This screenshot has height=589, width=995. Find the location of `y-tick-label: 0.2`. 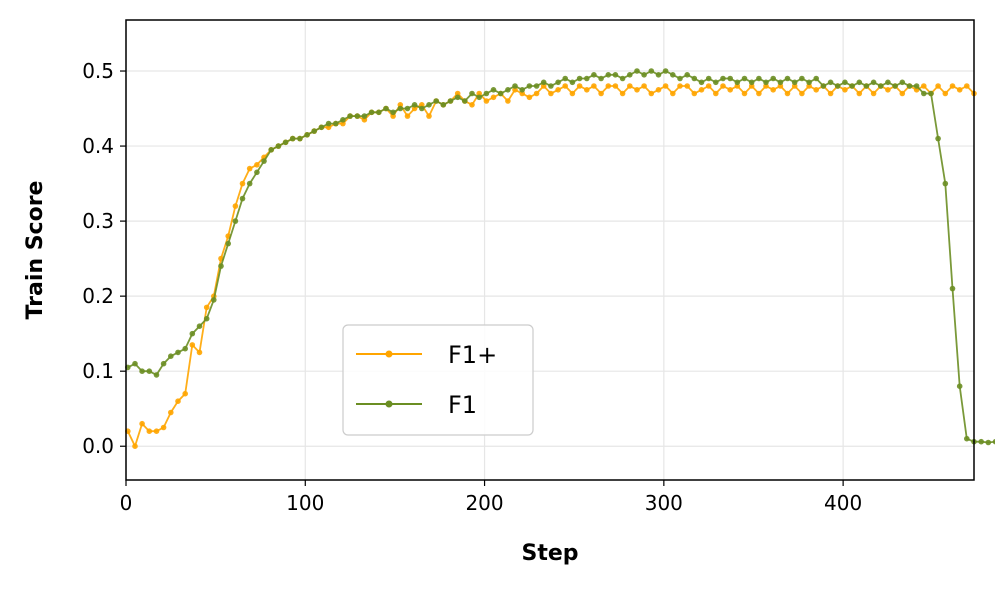

y-tick-label: 0.2 is located at coordinates (98, 296).